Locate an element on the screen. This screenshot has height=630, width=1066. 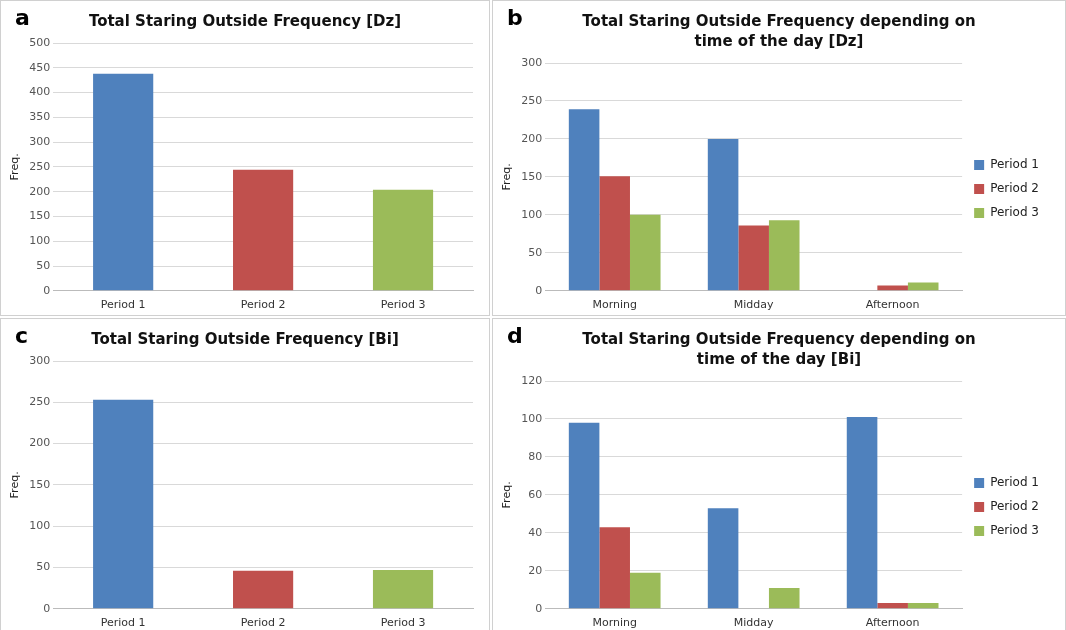
y-tick-label: 20 is located at coordinates (535, 570).